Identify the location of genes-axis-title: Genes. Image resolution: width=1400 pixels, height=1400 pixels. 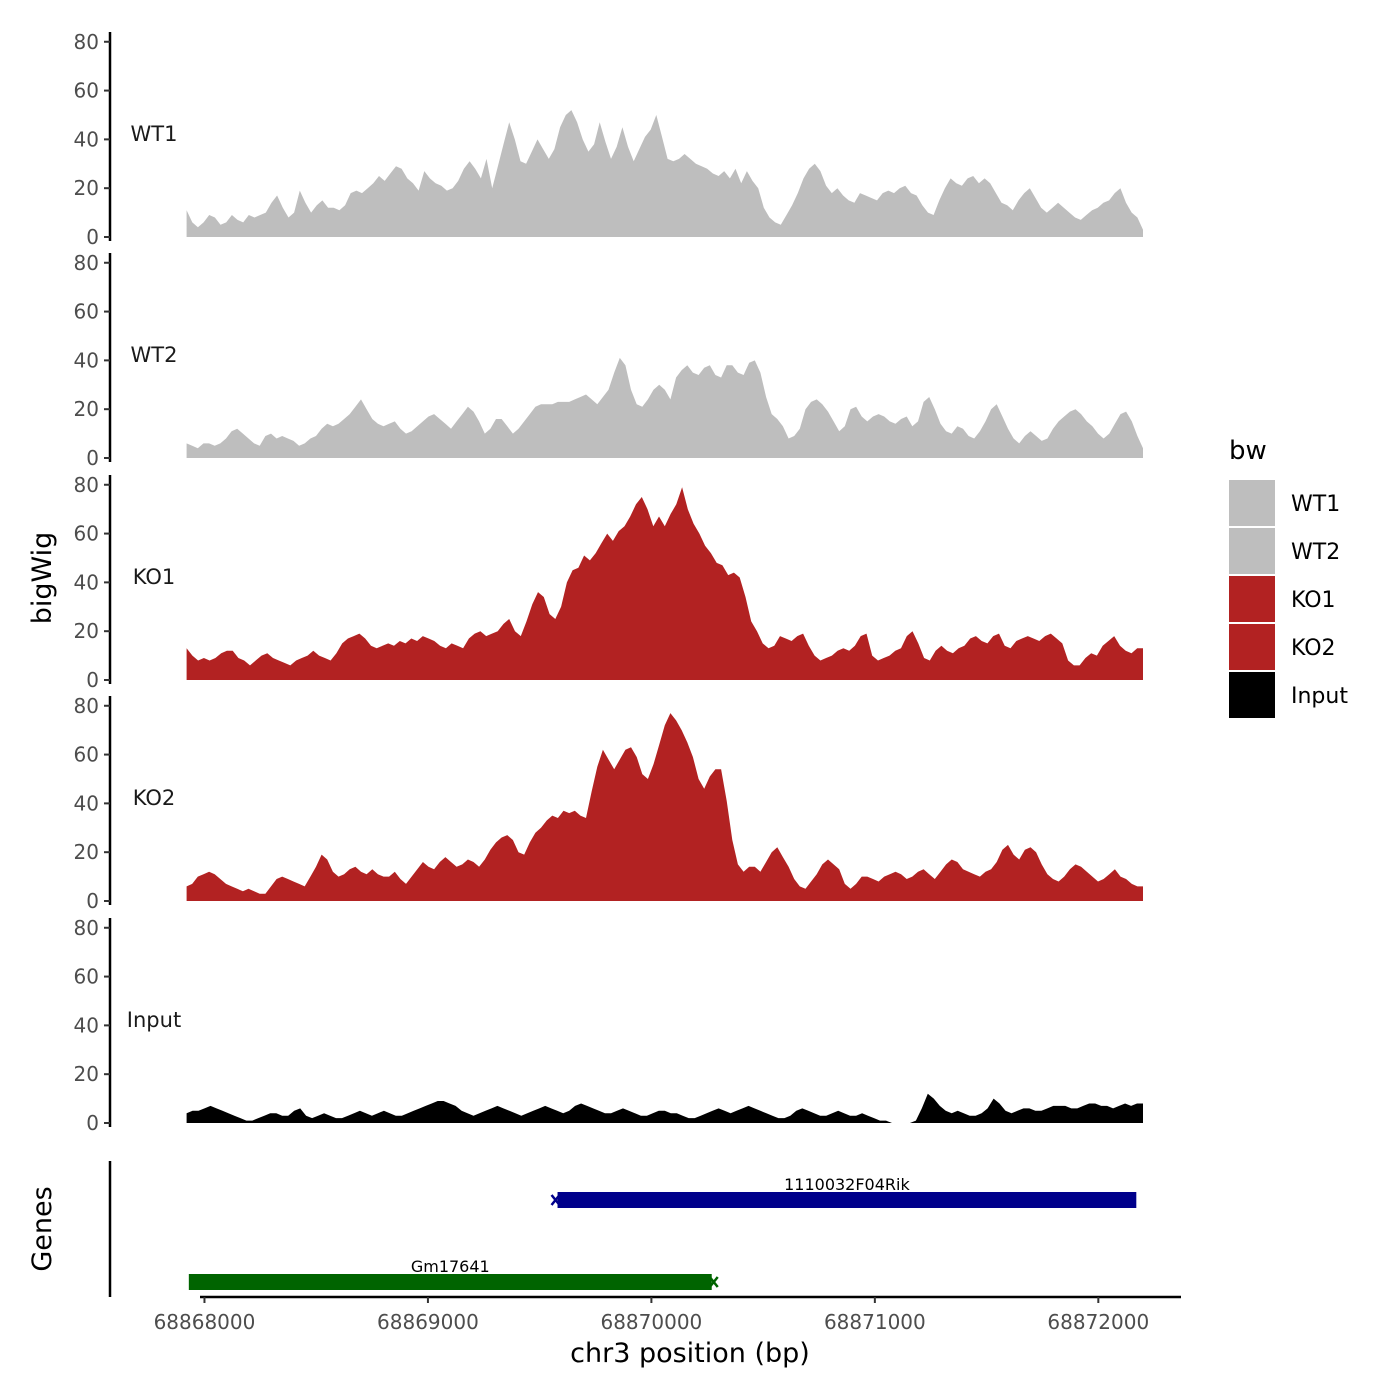
(42, 1228).